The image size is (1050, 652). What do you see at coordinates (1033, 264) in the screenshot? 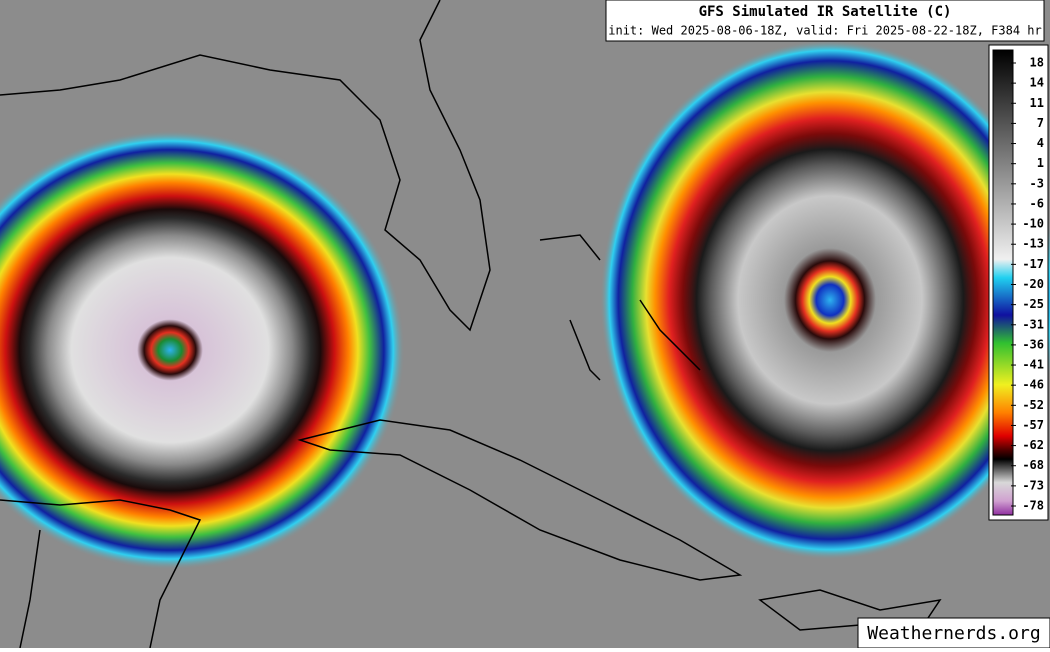
I see `colorbar-label: -17` at bounding box center [1033, 264].